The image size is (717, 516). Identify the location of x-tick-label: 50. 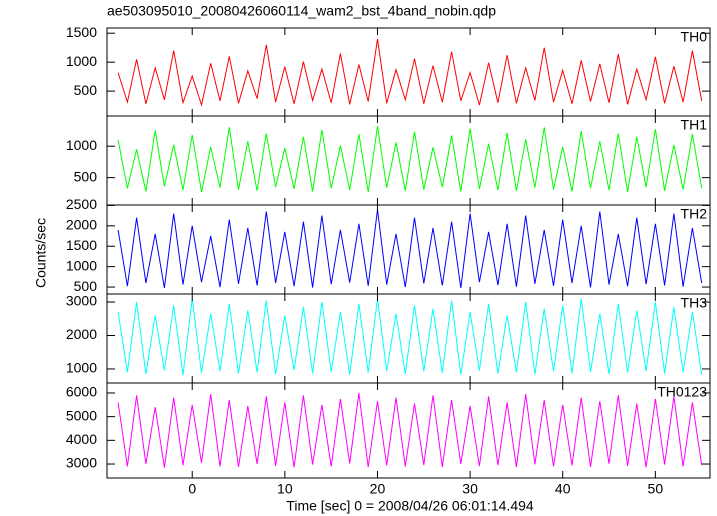
(656, 489).